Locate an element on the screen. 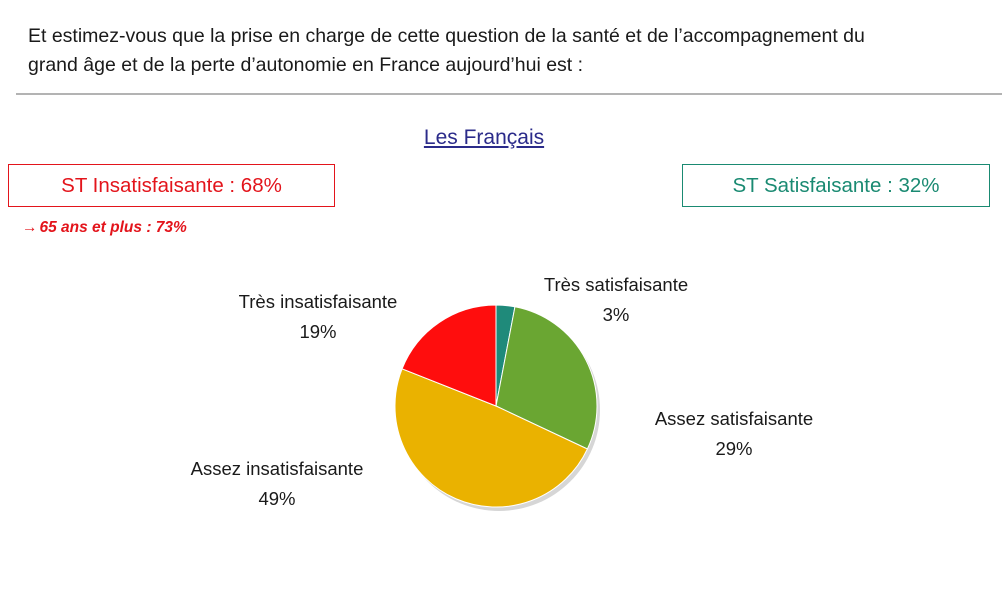 Image resolution: width=1004 pixels, height=593 pixels. slice-label-assez-insatisfaisante: Assez insatisfaisante 49% is located at coordinates (277, 484).